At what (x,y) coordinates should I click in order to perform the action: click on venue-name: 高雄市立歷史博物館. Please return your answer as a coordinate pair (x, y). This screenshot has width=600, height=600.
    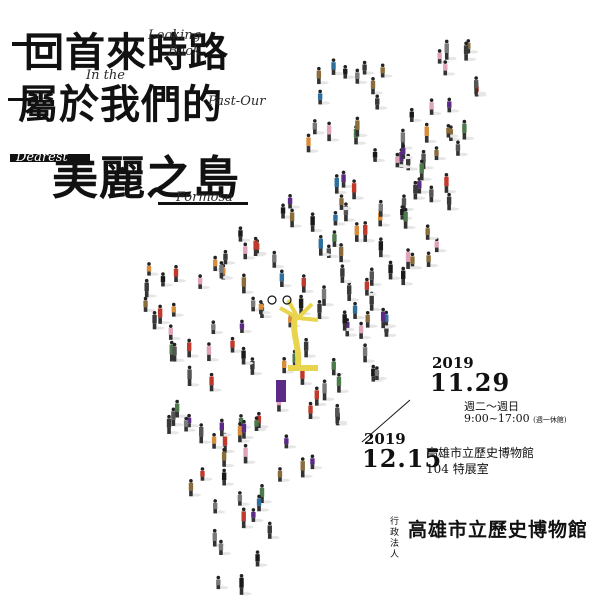
    Looking at the image, I should click on (480, 453).